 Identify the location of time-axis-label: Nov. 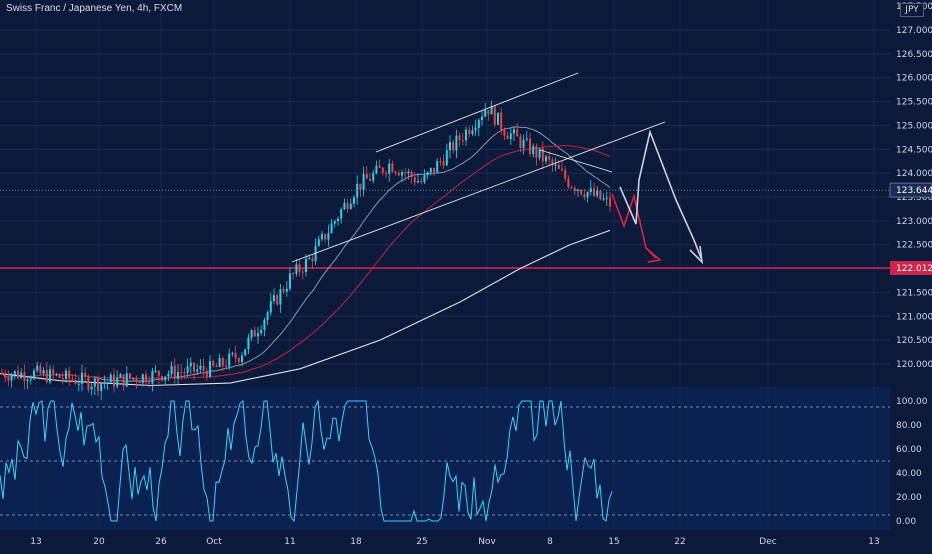
(487, 542).